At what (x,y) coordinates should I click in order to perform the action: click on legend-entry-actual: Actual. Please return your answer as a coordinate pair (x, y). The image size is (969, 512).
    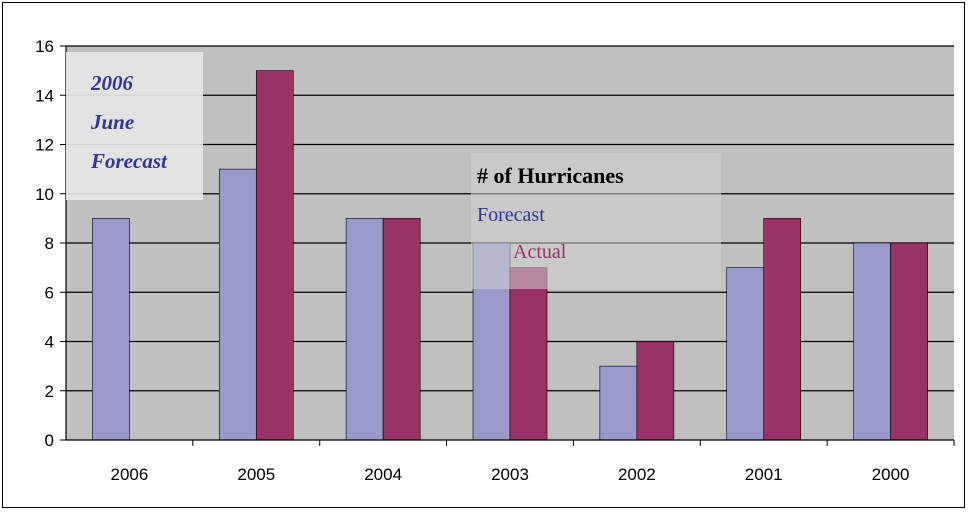
    Looking at the image, I should click on (540, 252).